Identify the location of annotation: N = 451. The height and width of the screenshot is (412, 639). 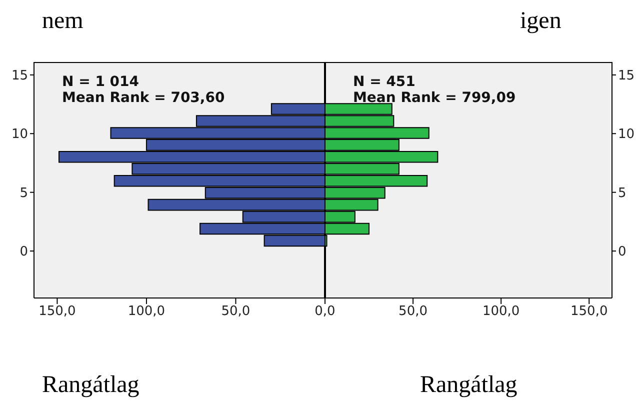
(384, 82).